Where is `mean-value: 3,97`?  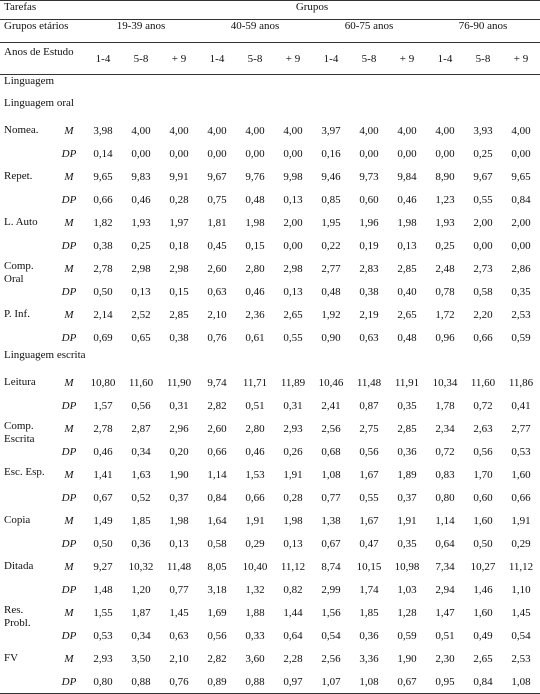
mean-value: 3,97 is located at coordinates (331, 130).